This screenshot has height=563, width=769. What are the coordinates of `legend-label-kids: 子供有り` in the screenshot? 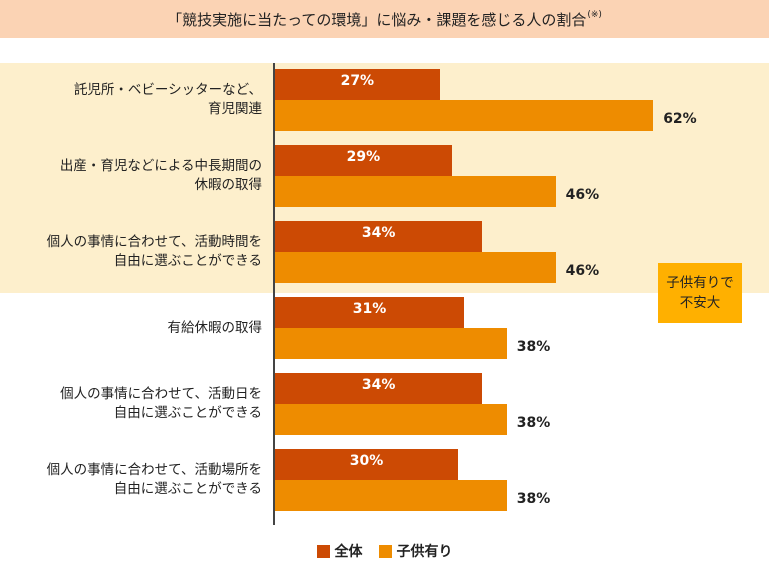 It's located at (424, 552).